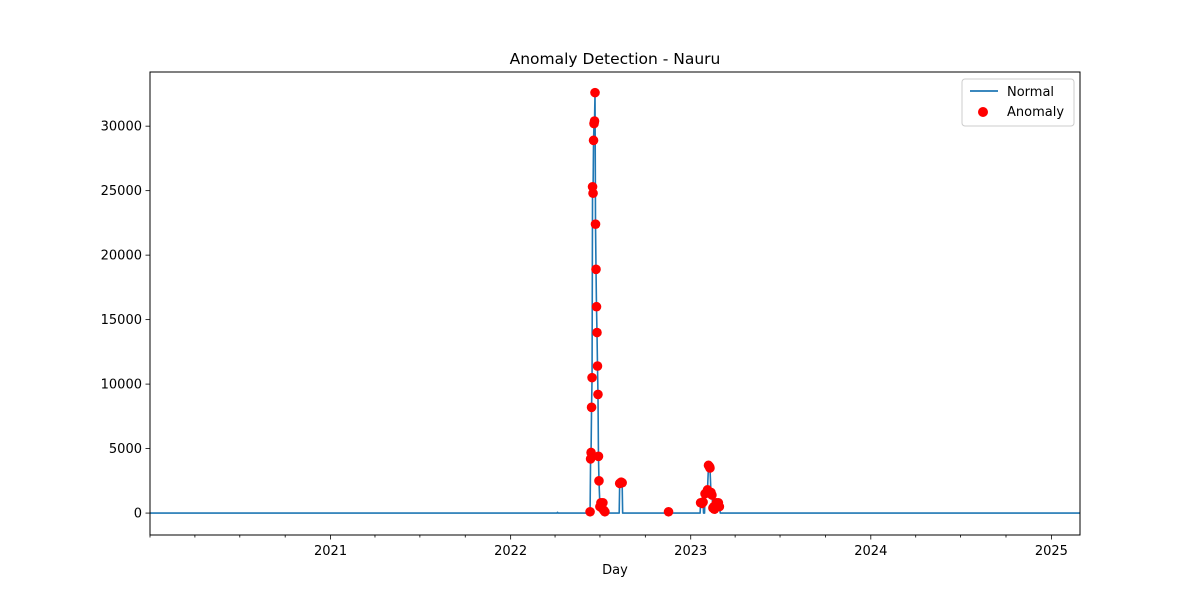  What do you see at coordinates (121, 385) in the screenshot?
I see `y-tick-label: 10000` at bounding box center [121, 385].